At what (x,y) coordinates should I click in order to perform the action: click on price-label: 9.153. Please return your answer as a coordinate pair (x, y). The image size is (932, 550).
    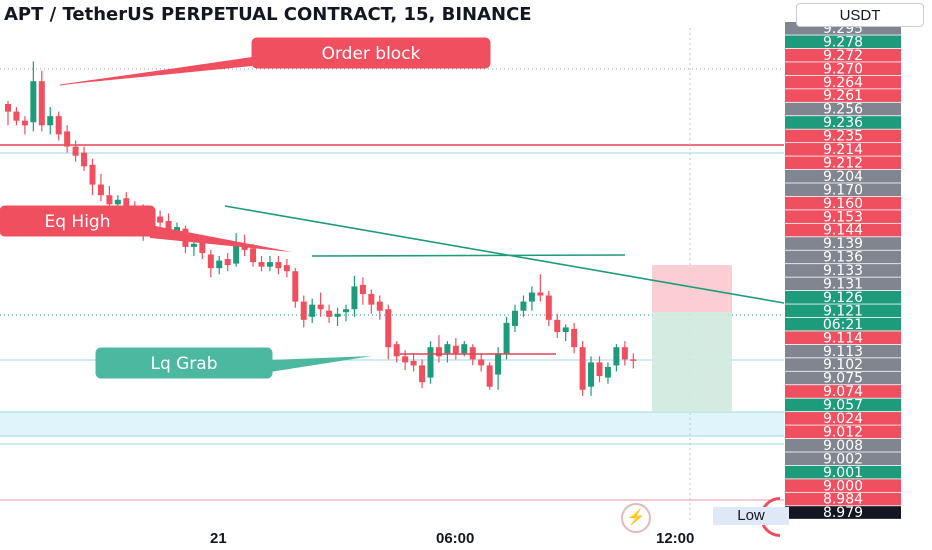
    Looking at the image, I should click on (843, 217).